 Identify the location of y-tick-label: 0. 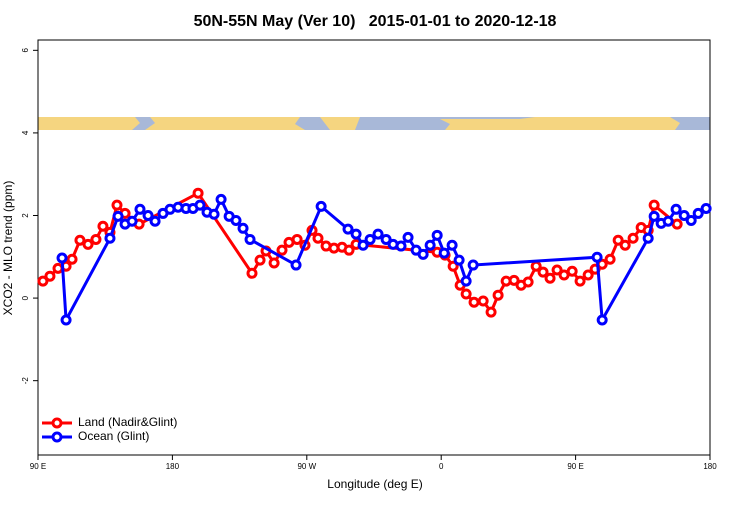
(25, 297).